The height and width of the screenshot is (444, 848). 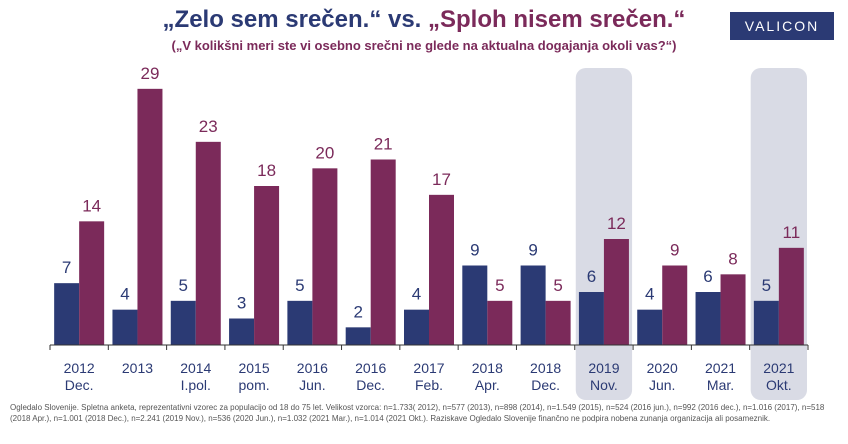 I want to click on x-tick-label: Nov., so click(x=604, y=385).